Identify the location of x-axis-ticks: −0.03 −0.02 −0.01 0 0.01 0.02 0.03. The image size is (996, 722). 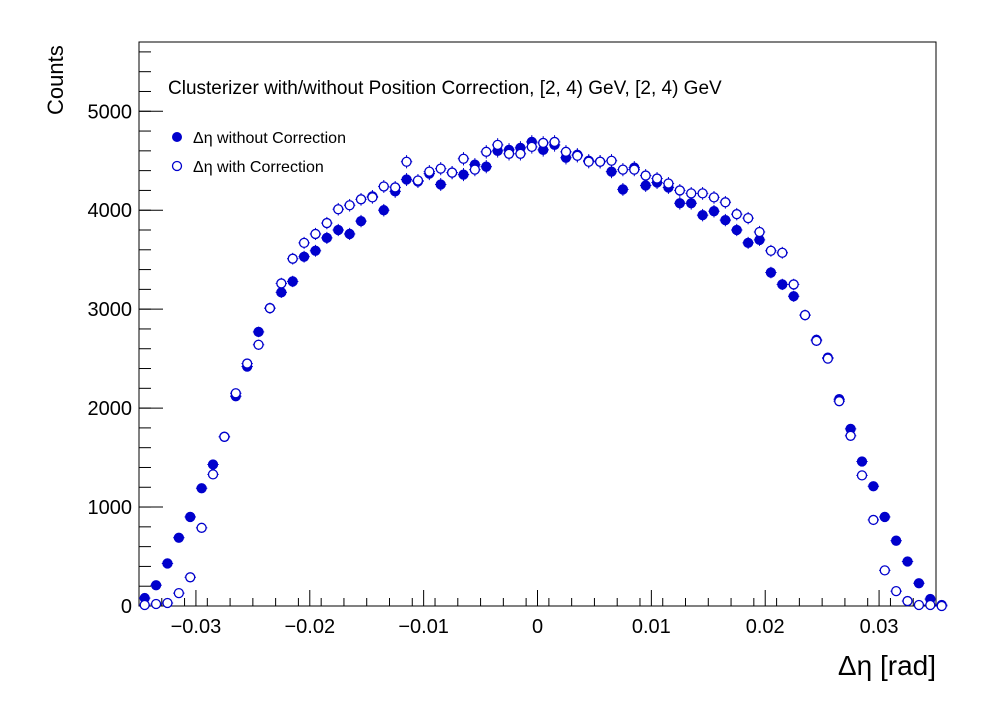
(537, 614).